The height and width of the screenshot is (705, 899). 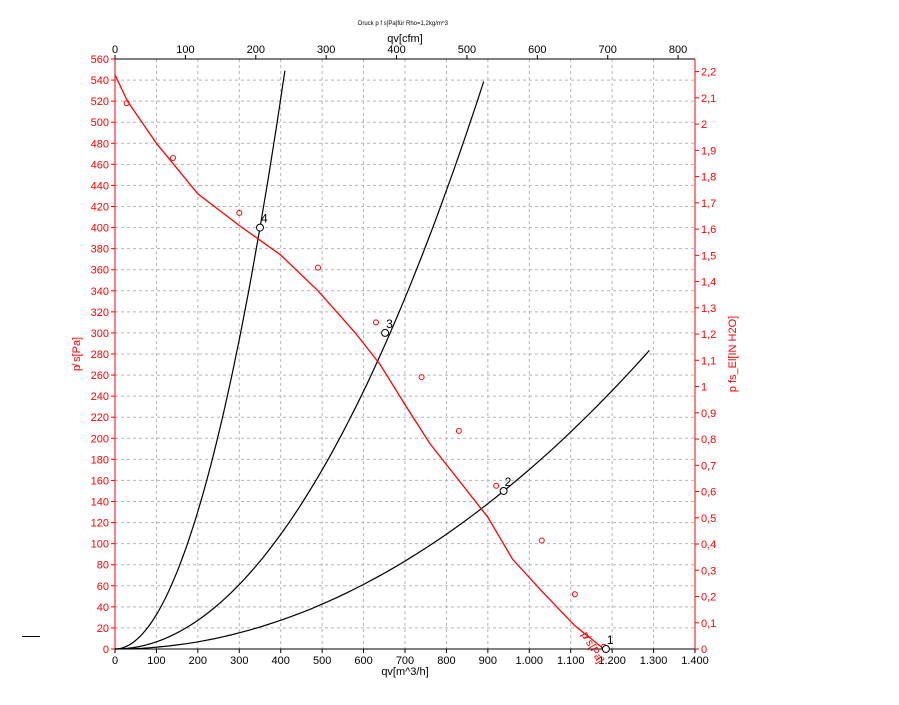 I want to click on y-tick-label: 500, so click(x=100, y=123).